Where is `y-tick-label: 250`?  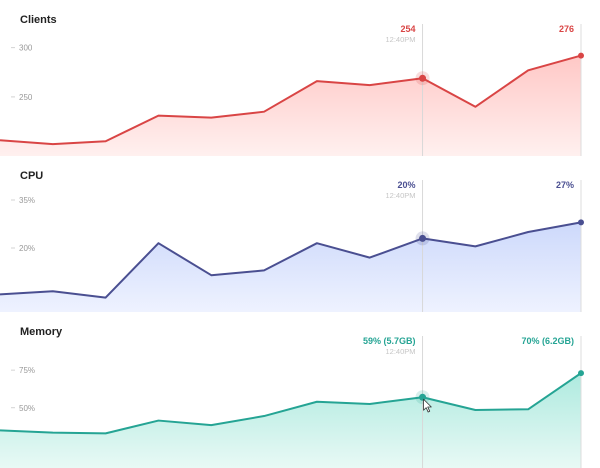
y-tick-label: 250 is located at coordinates (26, 97).